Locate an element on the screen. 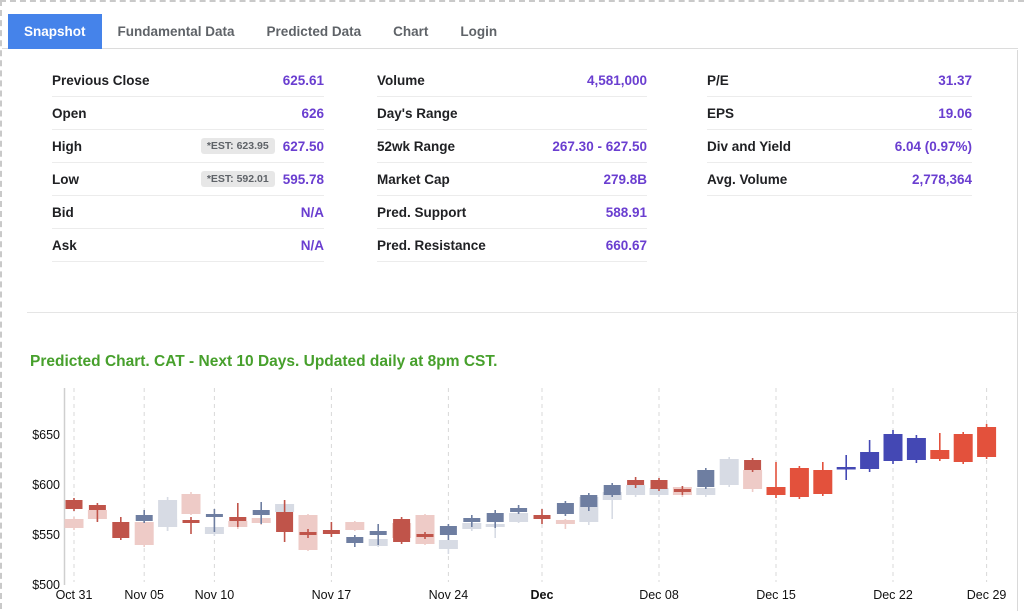  x-tick-label: Dec is located at coordinates (542, 595).